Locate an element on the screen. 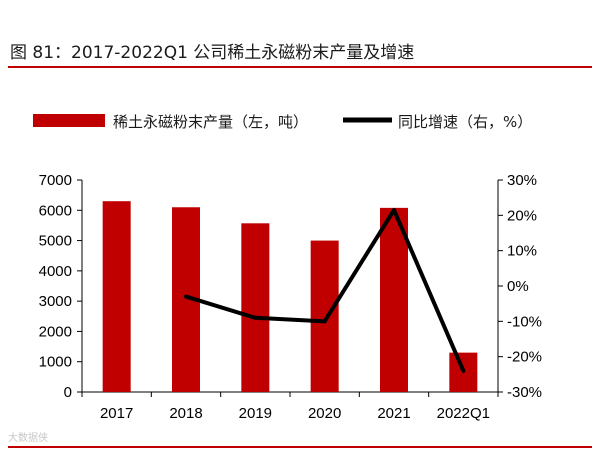 The width and height of the screenshot is (601, 455). left-tick-label: 0 is located at coordinates (68, 392).